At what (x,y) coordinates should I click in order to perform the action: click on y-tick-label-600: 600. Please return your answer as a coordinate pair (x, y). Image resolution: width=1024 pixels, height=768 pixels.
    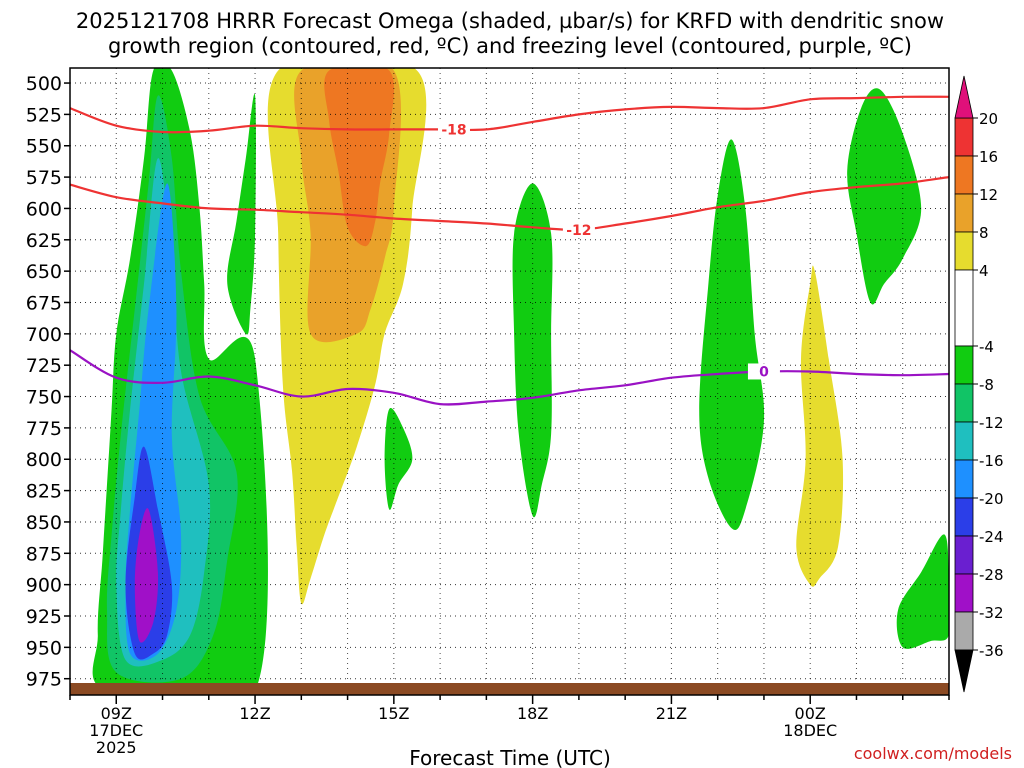
    Looking at the image, I should click on (44, 209).